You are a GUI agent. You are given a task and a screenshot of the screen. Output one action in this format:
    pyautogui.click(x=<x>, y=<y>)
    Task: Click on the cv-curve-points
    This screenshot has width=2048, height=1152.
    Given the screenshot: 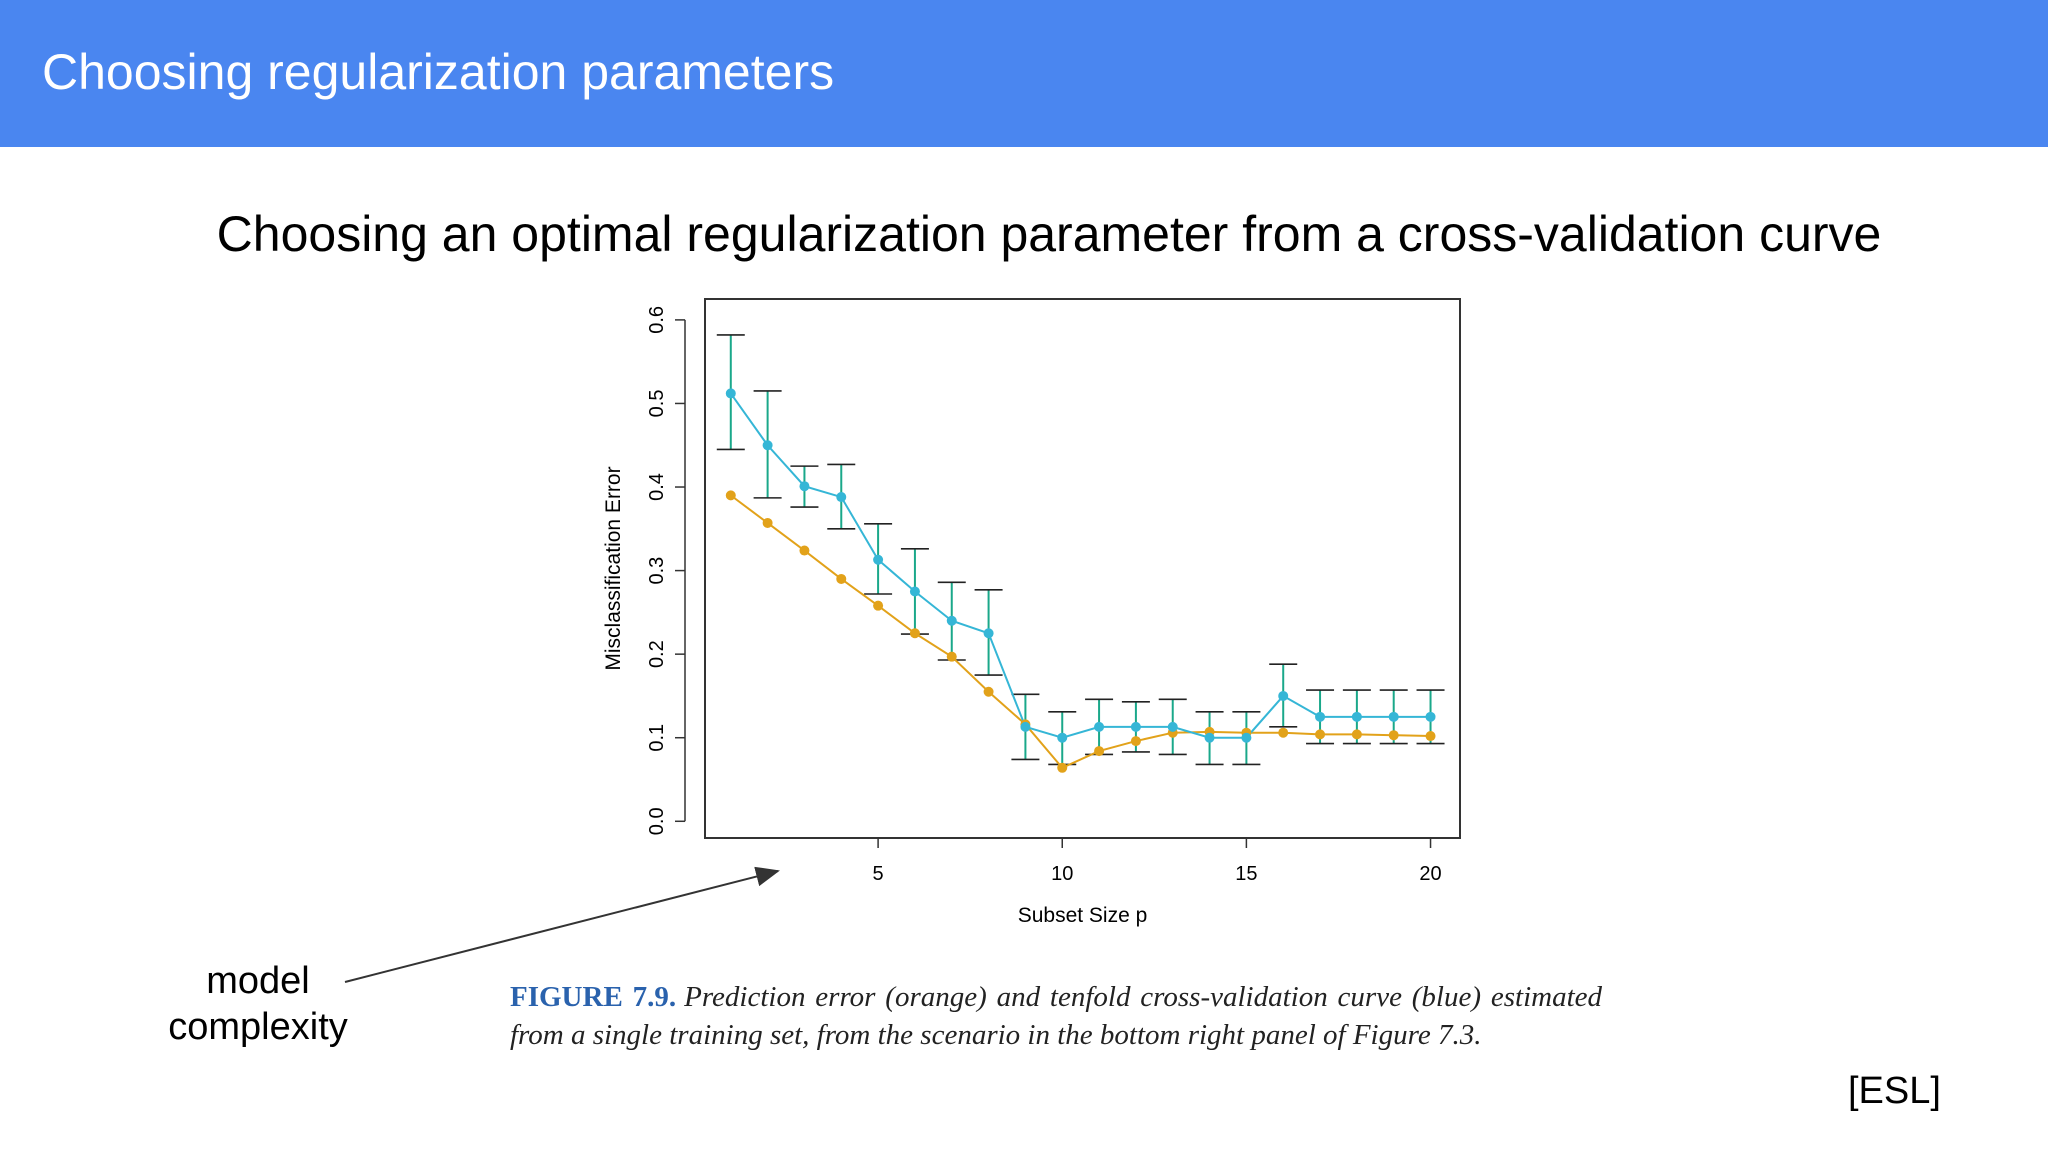 What is the action you would take?
    pyautogui.click(x=1080, y=565)
    